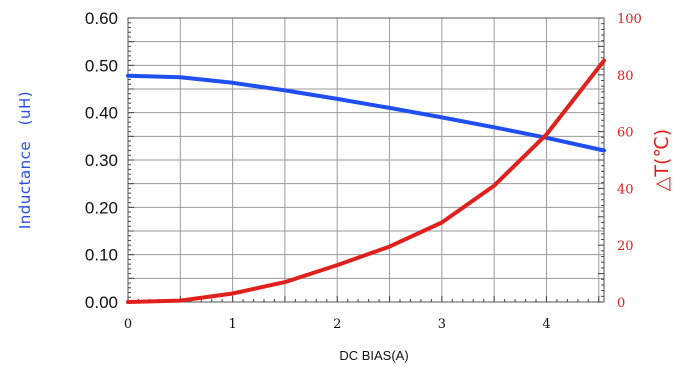 Image resolution: width=675 pixels, height=367 pixels. What do you see at coordinates (101, 302) in the screenshot?
I see `y-left-tick-label: 0.00` at bounding box center [101, 302].